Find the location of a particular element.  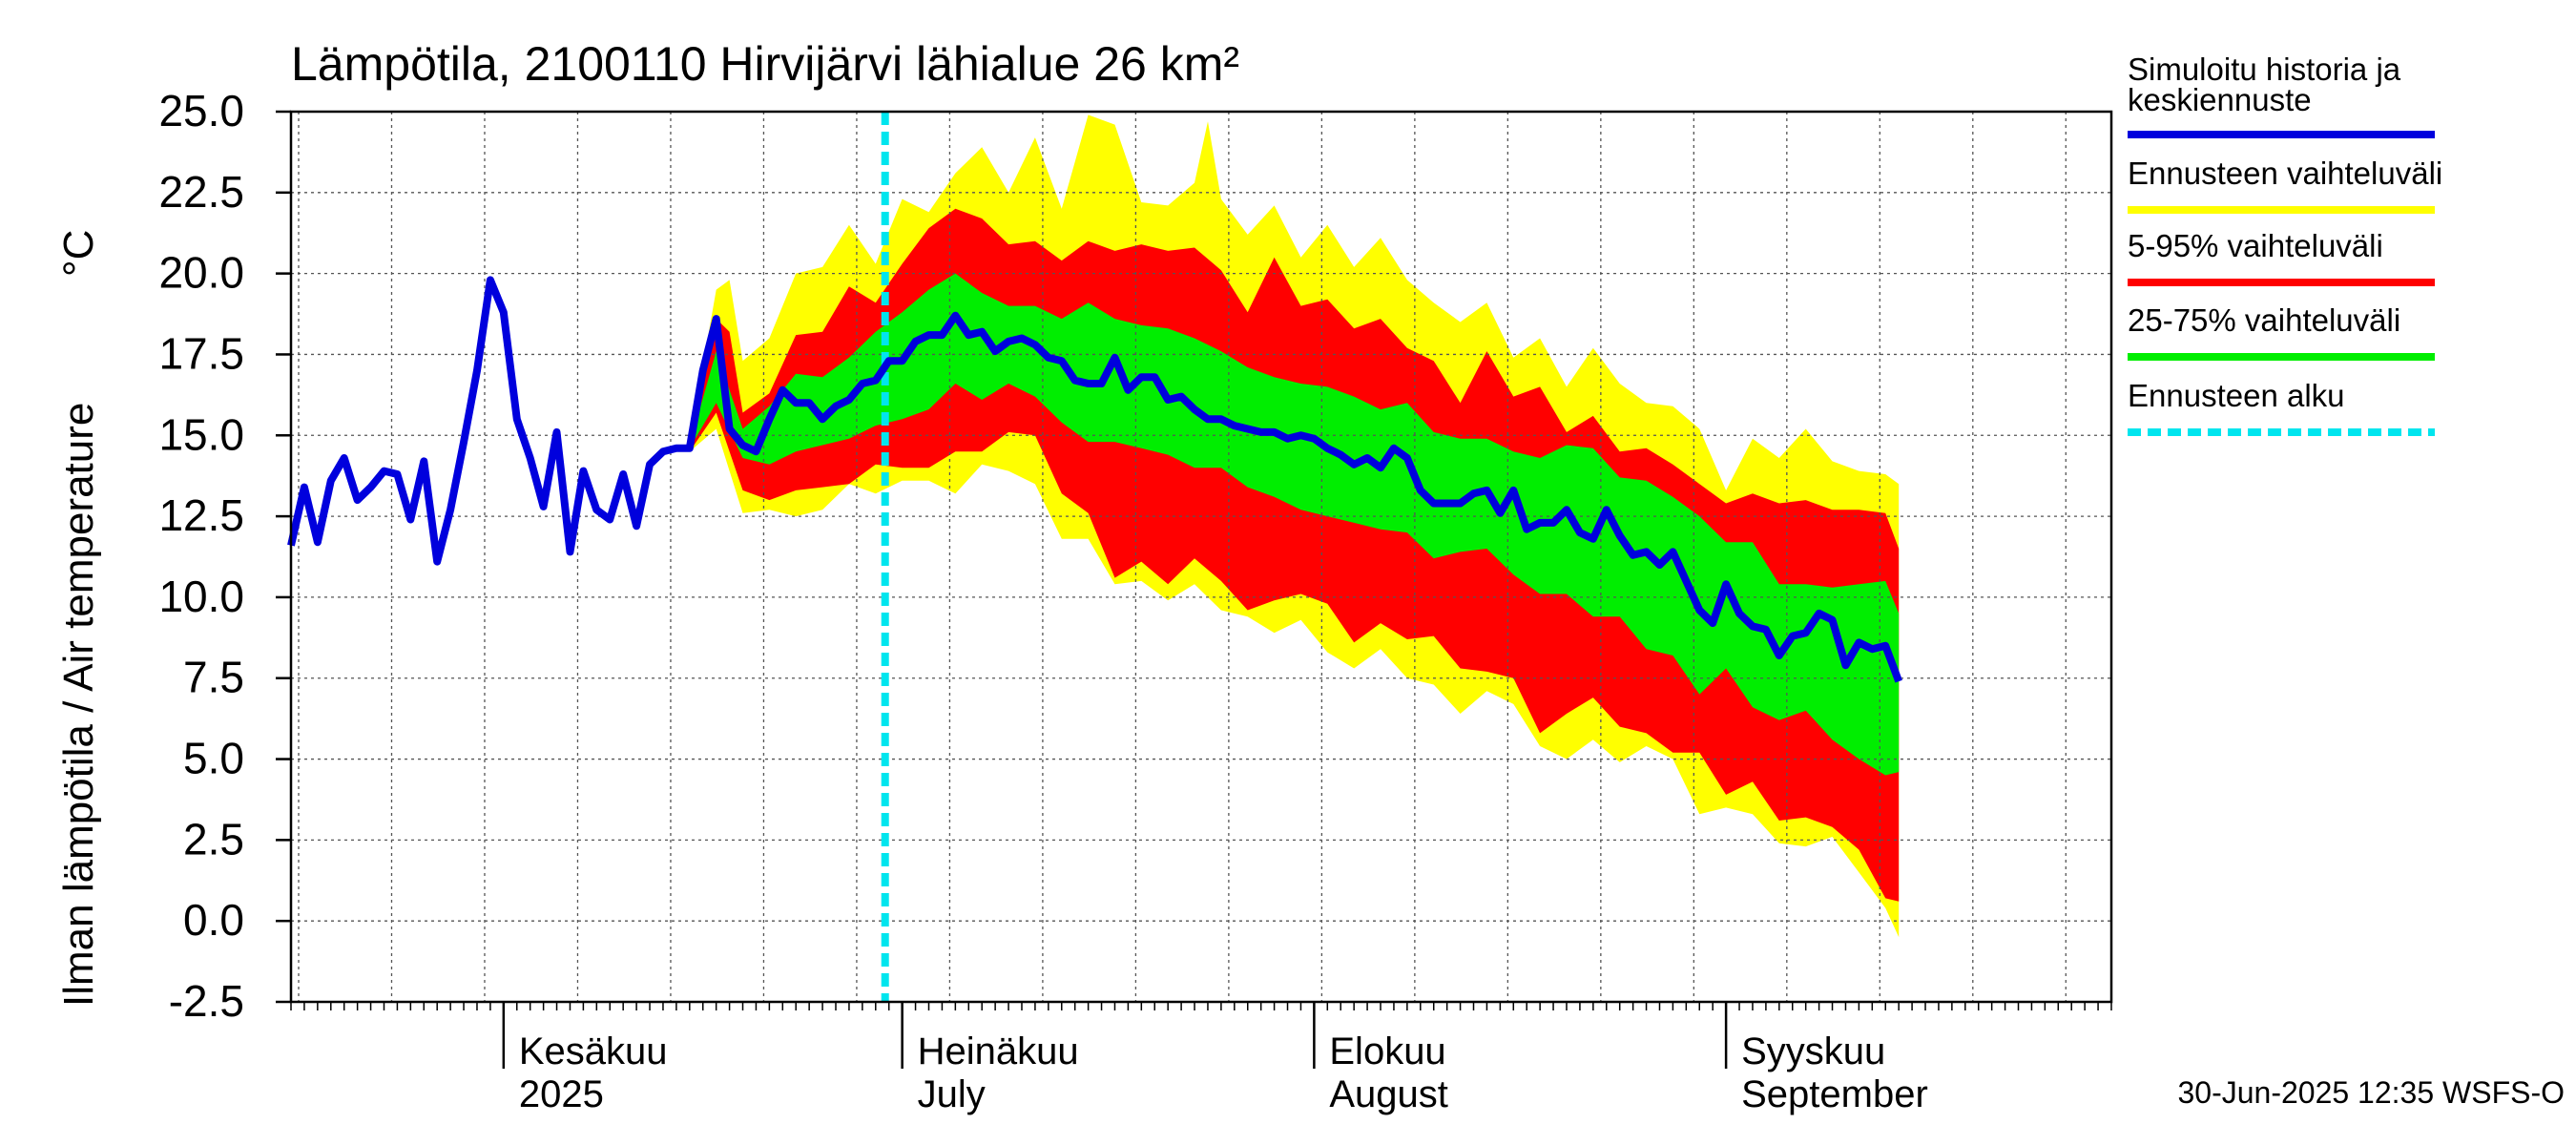

month-label: Elokuu is located at coordinates (1387, 1051).